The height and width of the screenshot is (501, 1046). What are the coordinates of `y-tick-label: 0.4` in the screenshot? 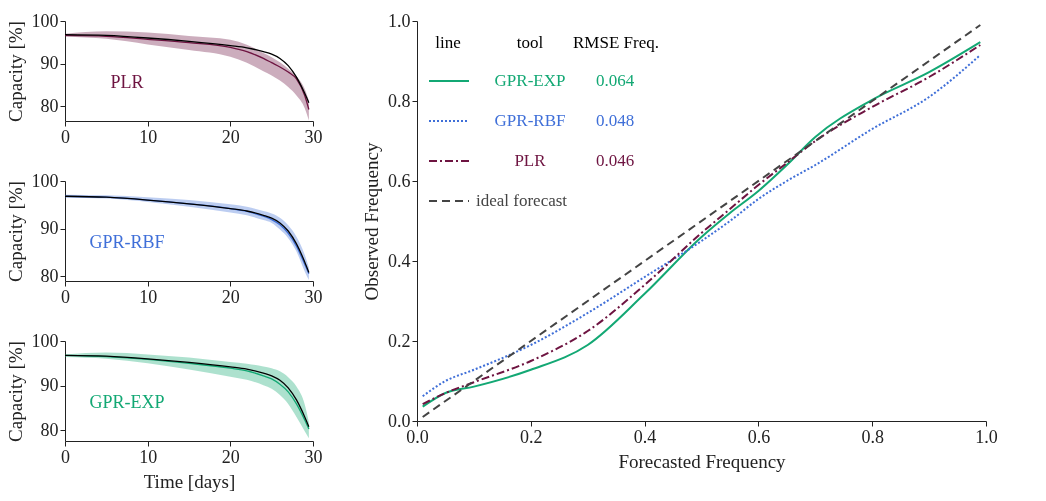 It's located at (399, 260).